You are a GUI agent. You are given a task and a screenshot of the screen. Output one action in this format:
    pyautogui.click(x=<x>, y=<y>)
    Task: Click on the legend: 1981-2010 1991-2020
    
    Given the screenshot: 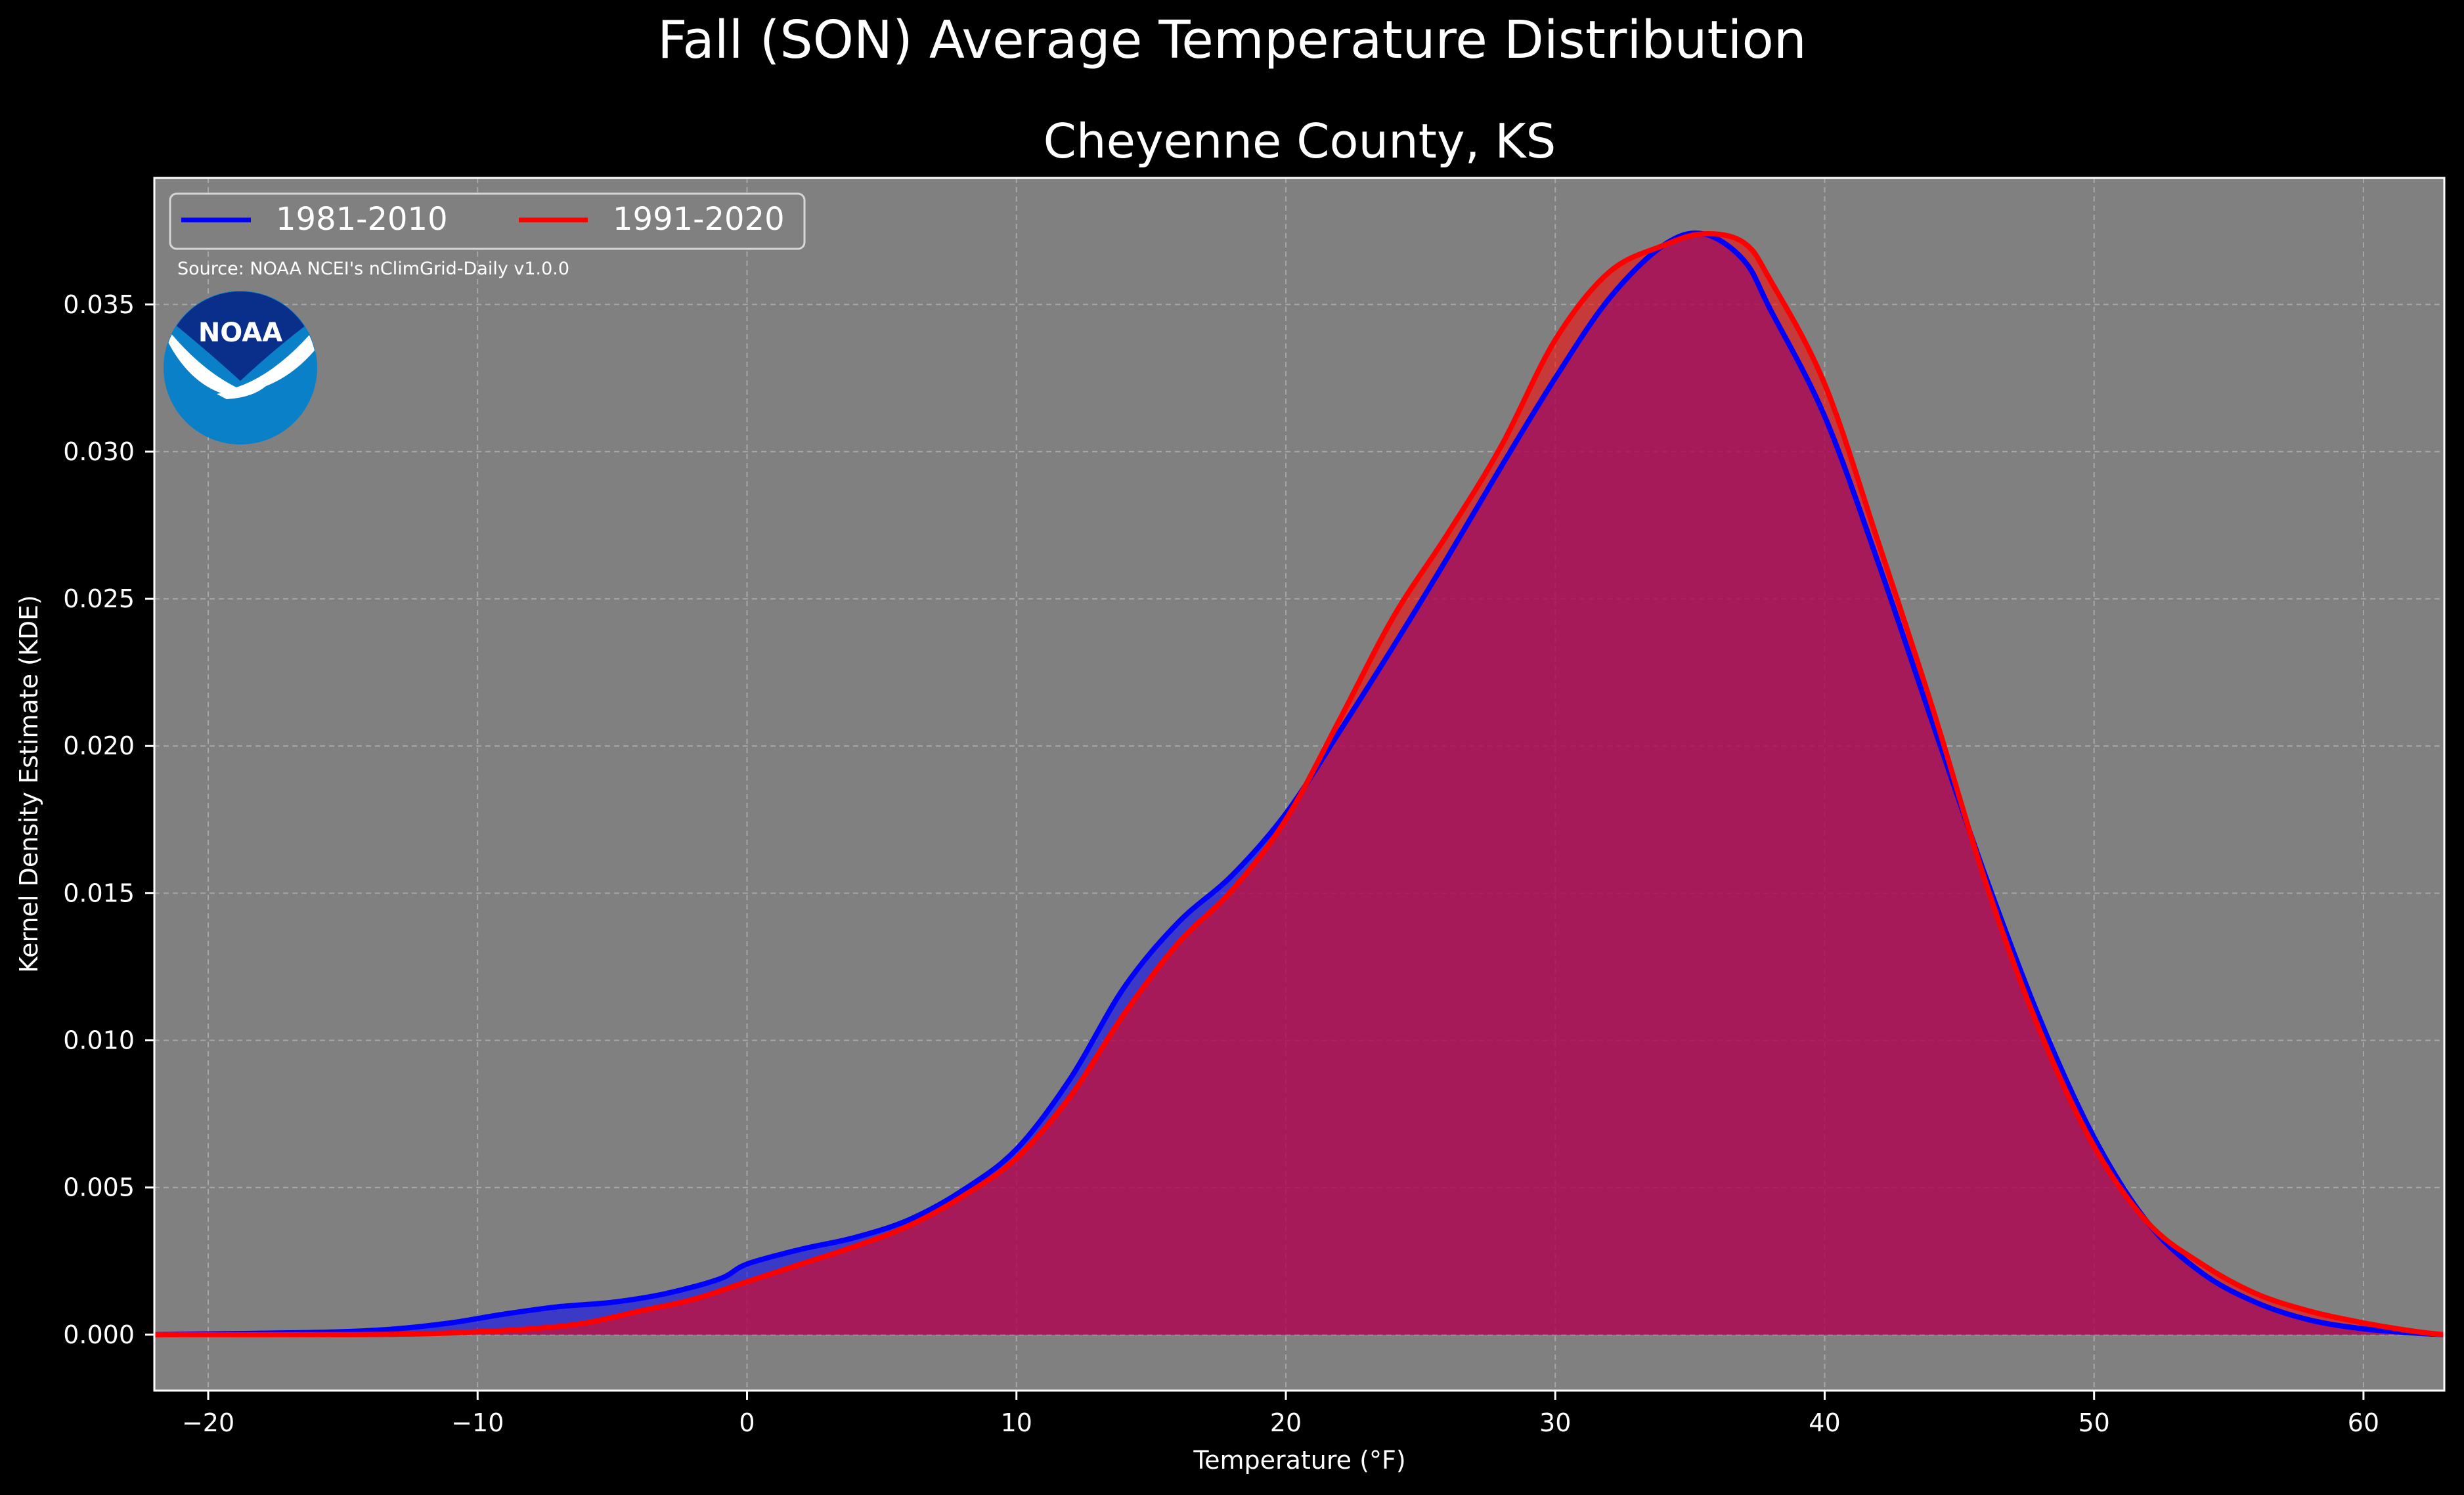 What is the action you would take?
    pyautogui.click(x=488, y=221)
    